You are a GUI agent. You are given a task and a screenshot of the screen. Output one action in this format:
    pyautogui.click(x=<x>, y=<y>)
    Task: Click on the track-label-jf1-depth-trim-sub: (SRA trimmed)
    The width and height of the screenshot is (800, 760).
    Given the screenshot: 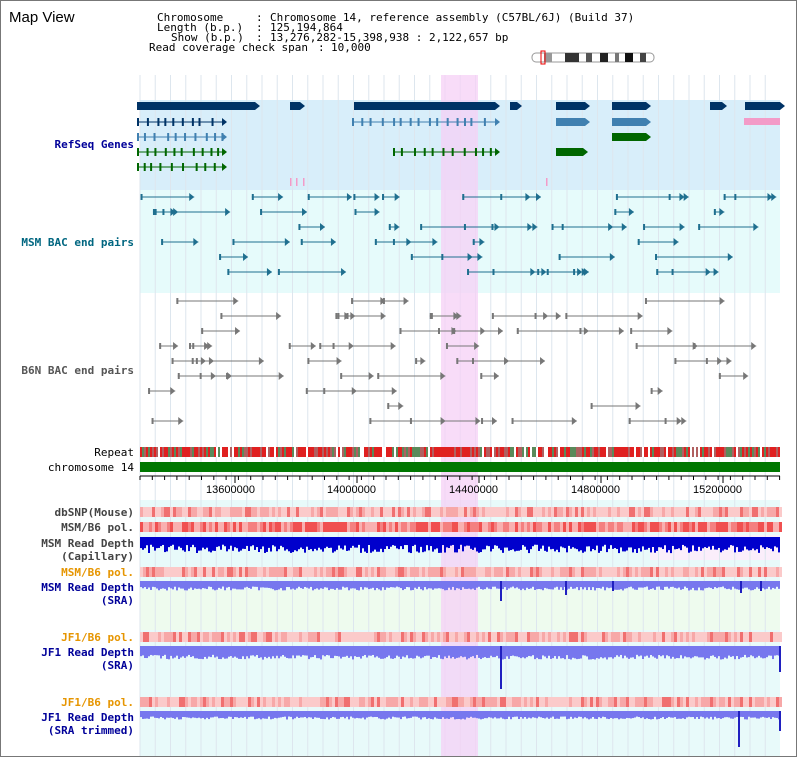 What is the action you would take?
    pyautogui.click(x=90, y=730)
    